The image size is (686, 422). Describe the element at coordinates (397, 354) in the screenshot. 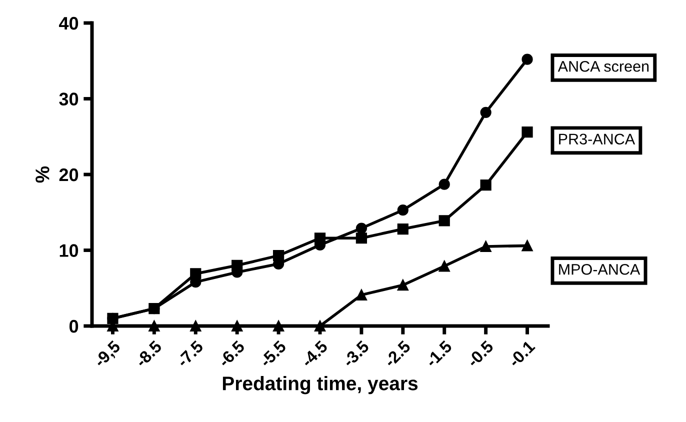

I see `x-tick-label: -2.5` at that location.